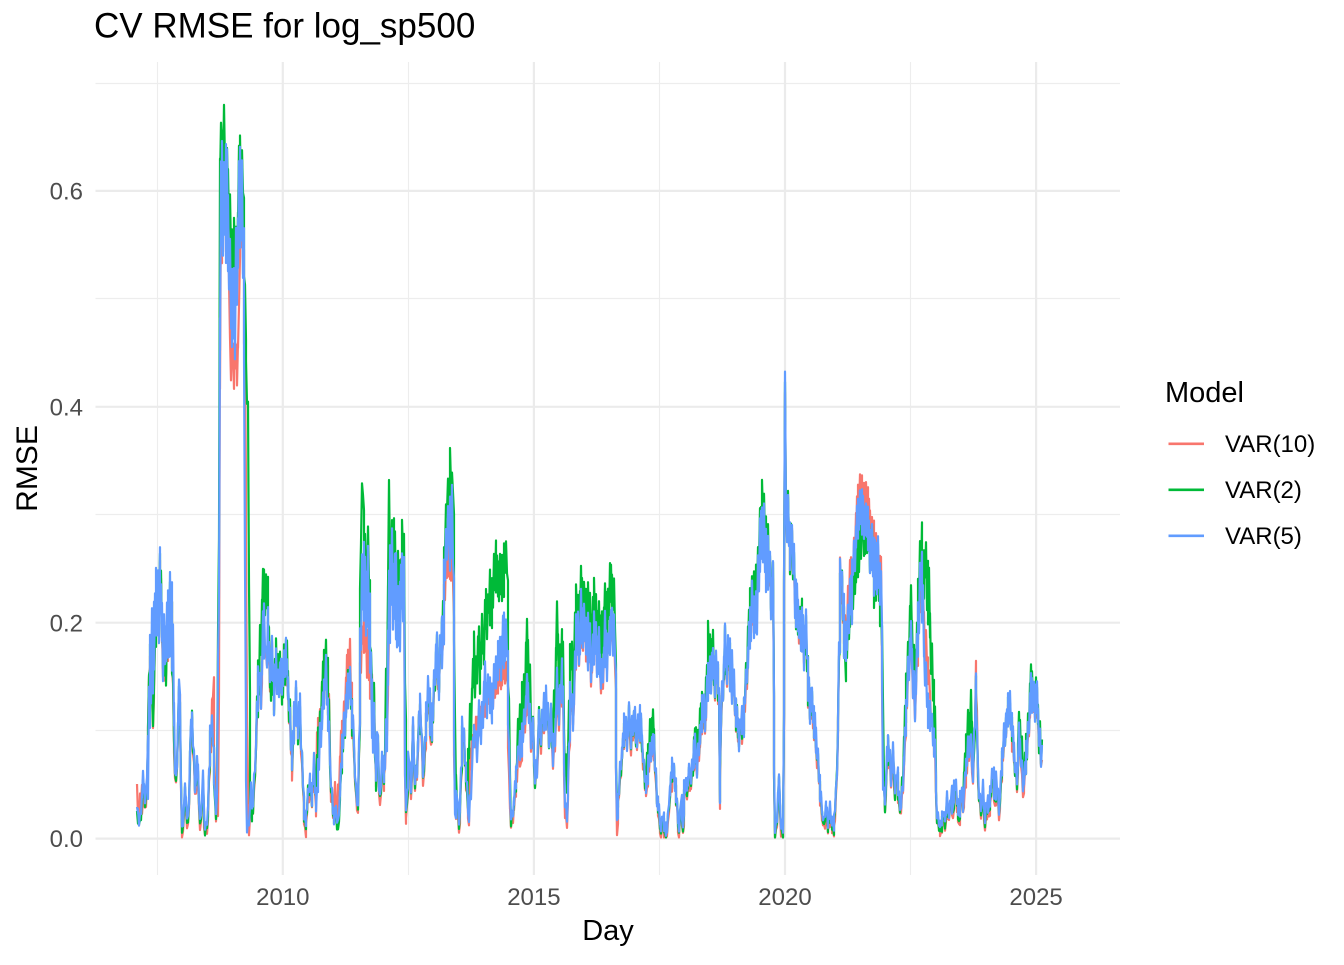 The height and width of the screenshot is (965, 1344). Describe the element at coordinates (1204, 393) in the screenshot. I see `svg-text: Model` at that location.